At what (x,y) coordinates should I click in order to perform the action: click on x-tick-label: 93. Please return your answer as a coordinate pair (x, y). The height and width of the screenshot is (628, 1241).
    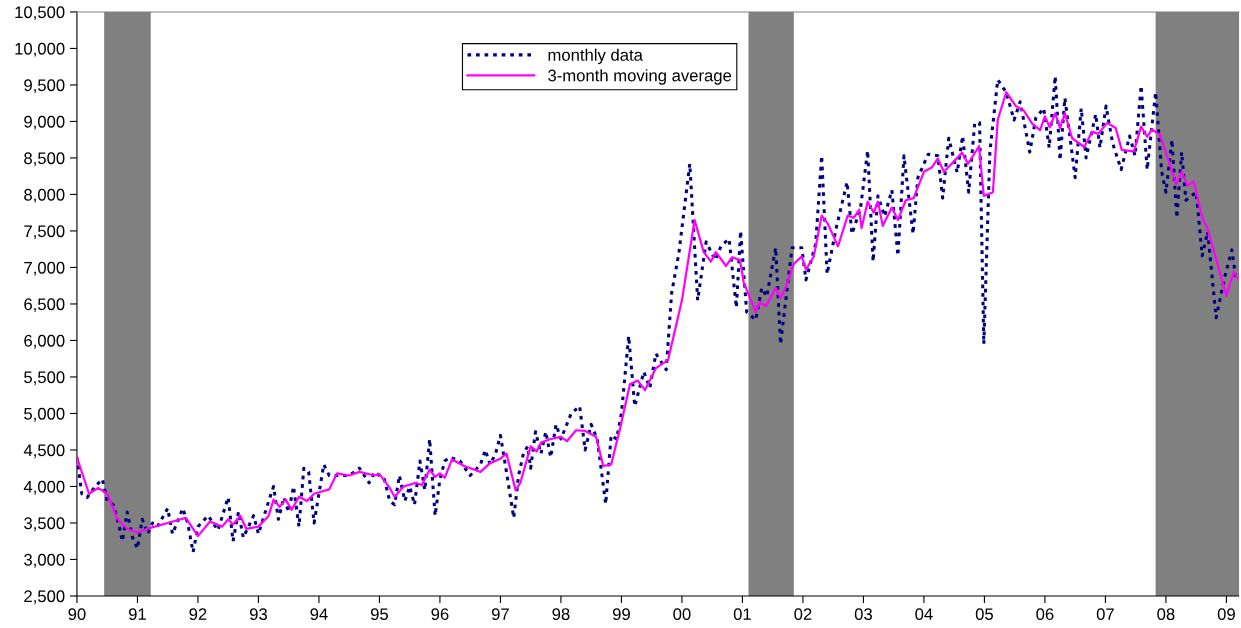
    Looking at the image, I should click on (258, 614).